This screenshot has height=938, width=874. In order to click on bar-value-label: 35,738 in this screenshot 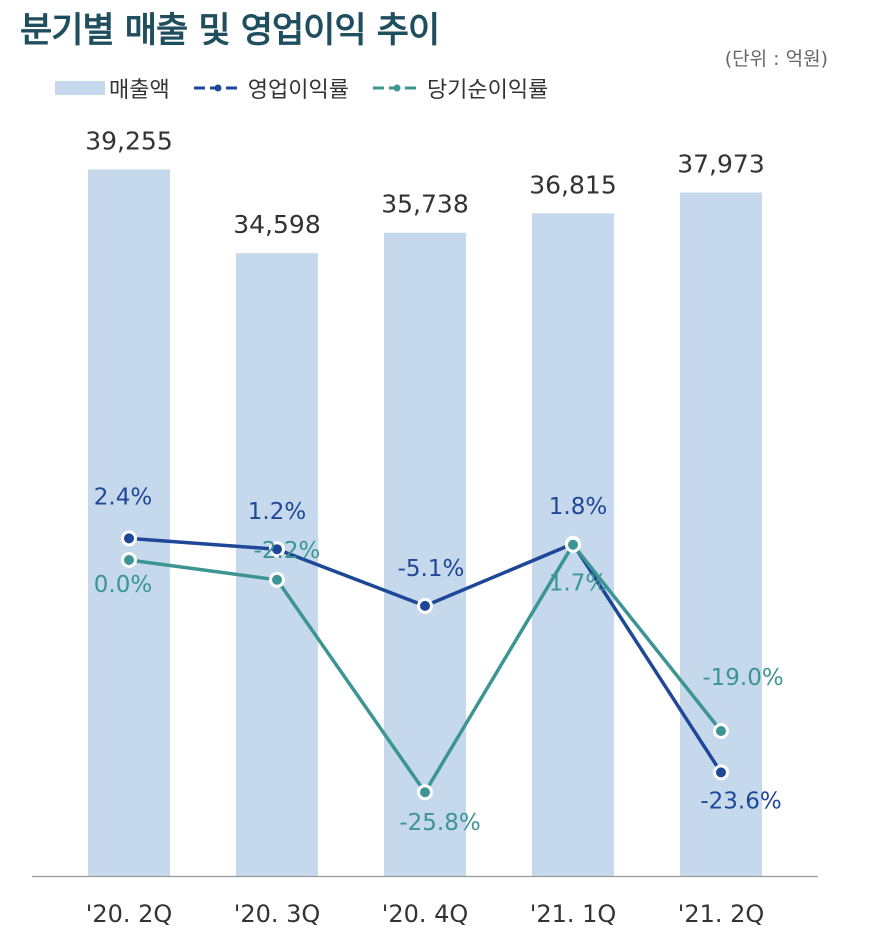, I will do `click(424, 204)`.